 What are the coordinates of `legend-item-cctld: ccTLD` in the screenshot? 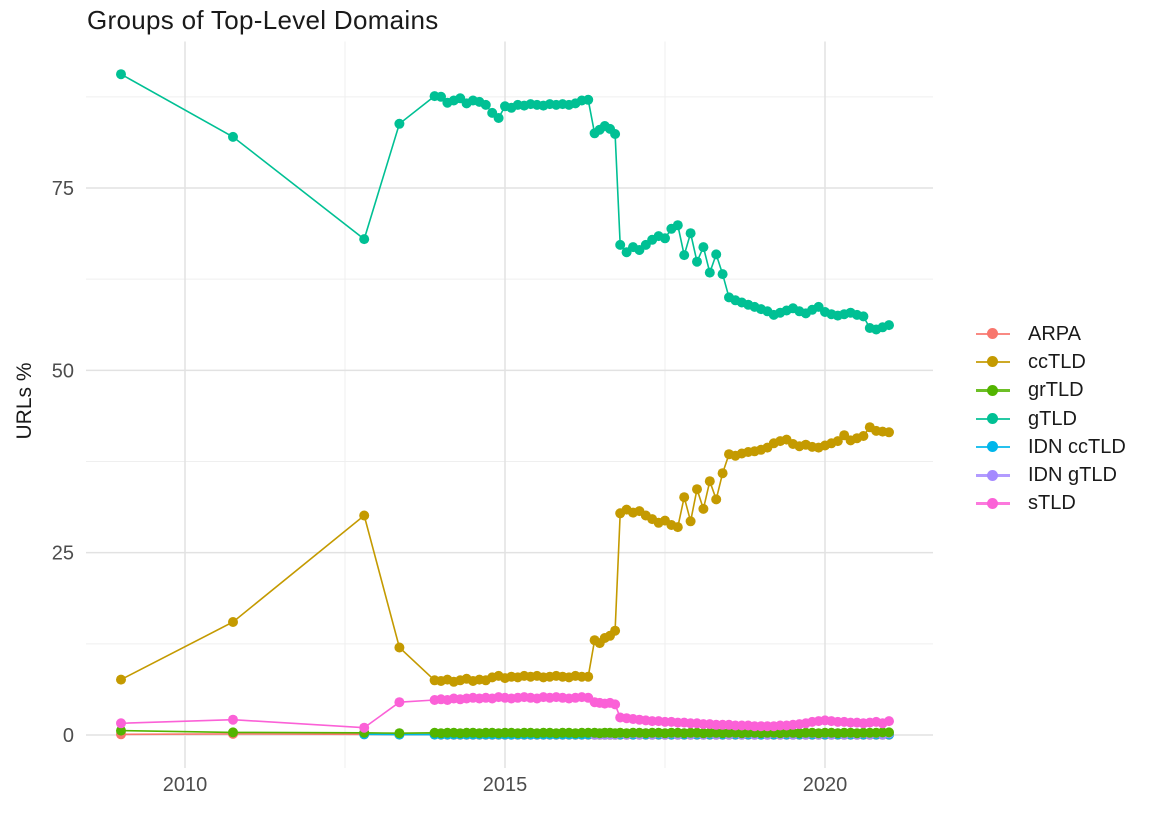 It's located at (1051, 362).